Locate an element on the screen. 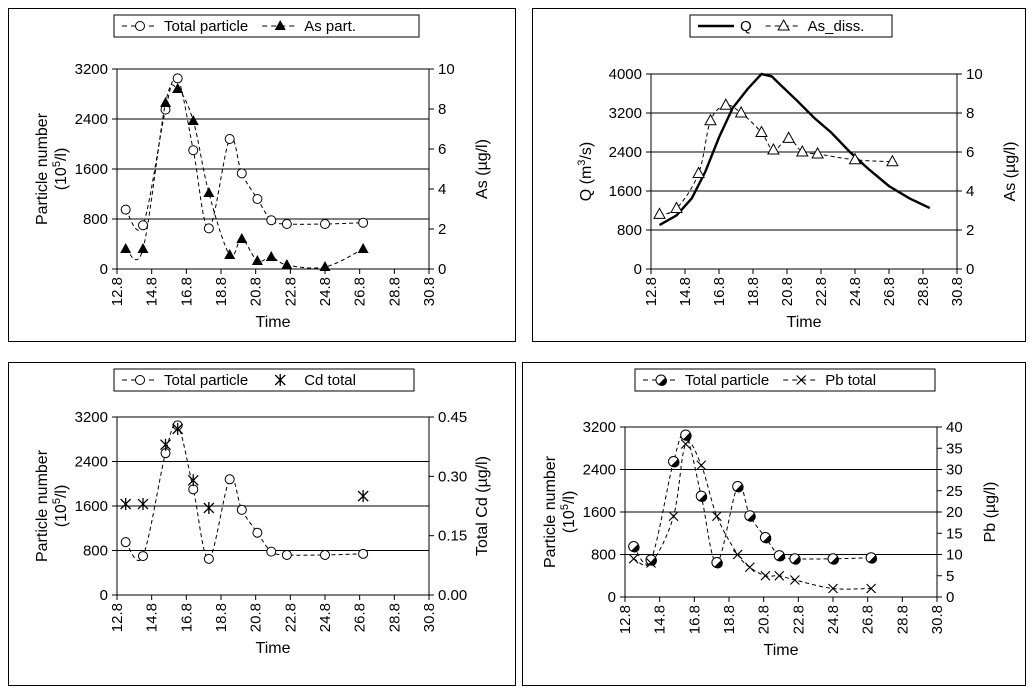  y-tick-label-right: 2 is located at coordinates (970, 230).